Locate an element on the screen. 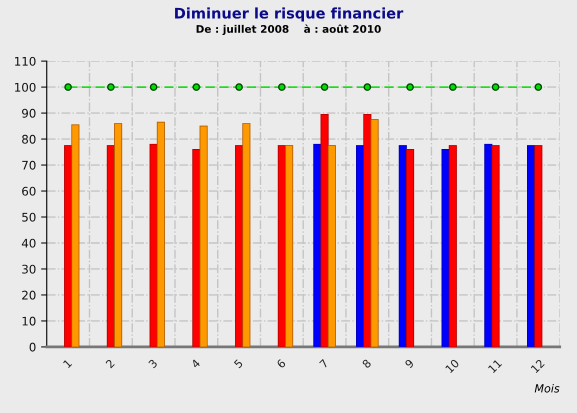 This screenshot has width=577, height=413. y-tick-label: 80 is located at coordinates (29, 139).